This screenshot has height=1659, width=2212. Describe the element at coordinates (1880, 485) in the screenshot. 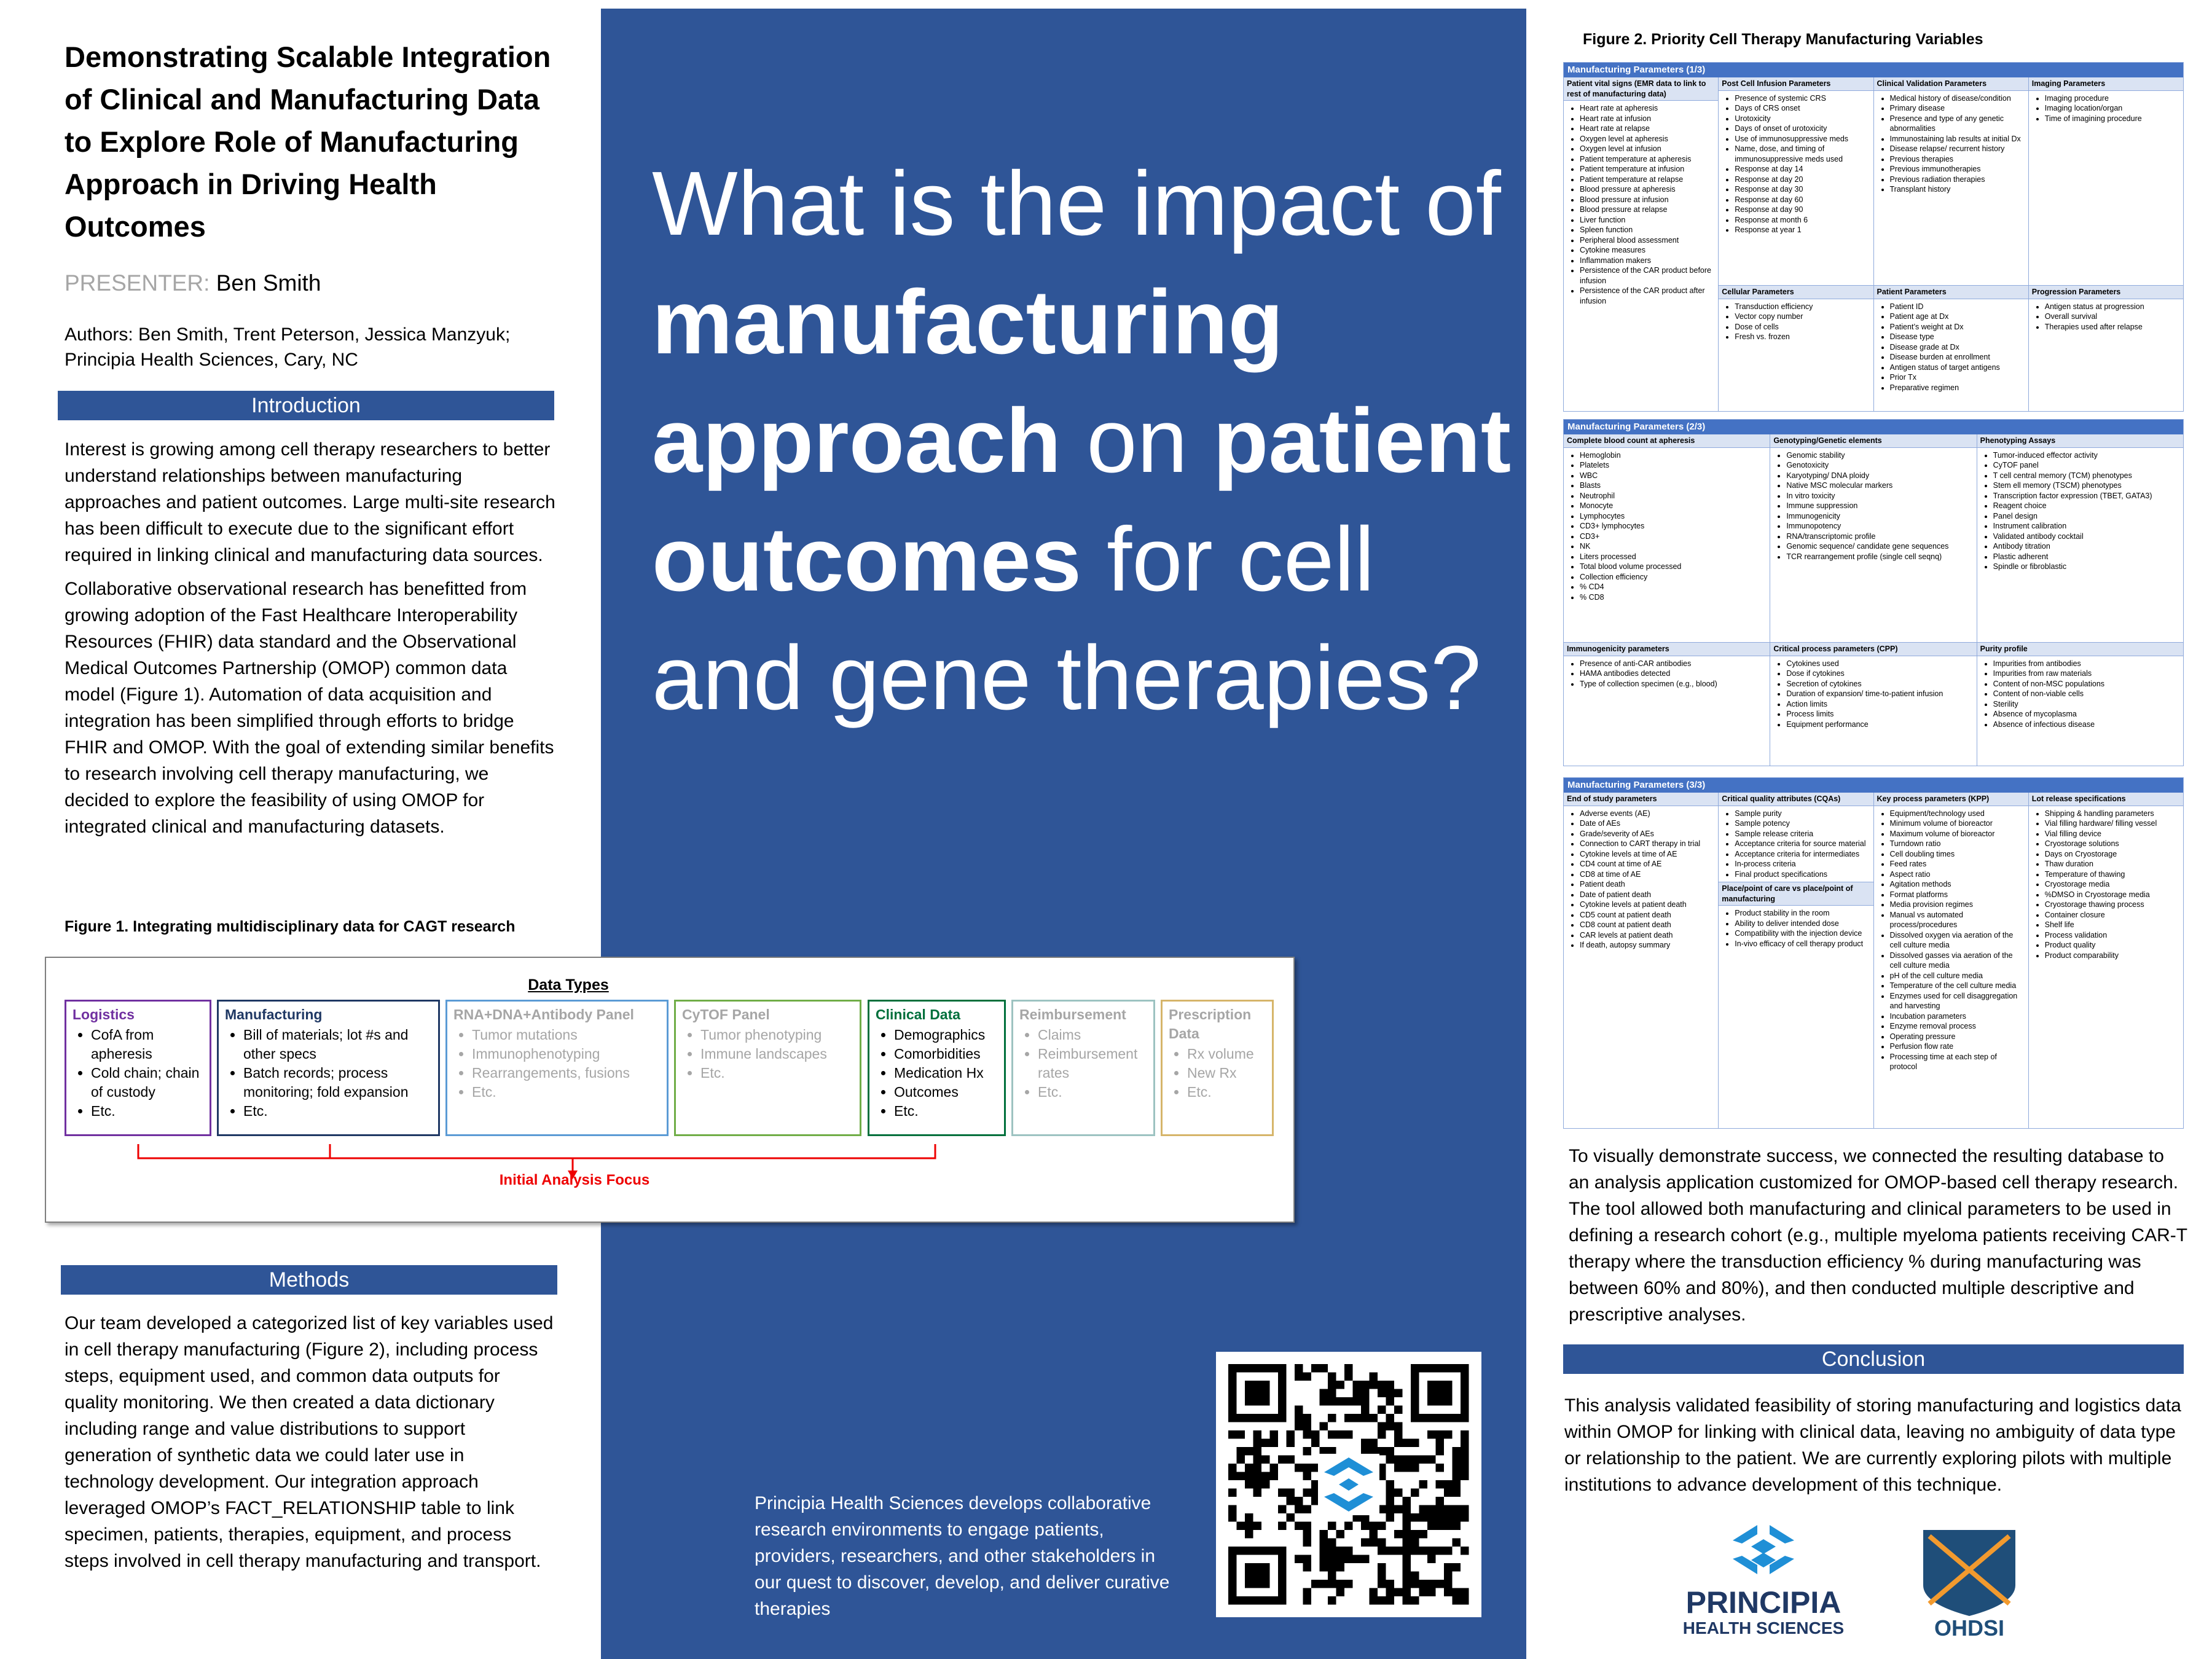

I see `list-item: Native MSC molecular markers` at that location.